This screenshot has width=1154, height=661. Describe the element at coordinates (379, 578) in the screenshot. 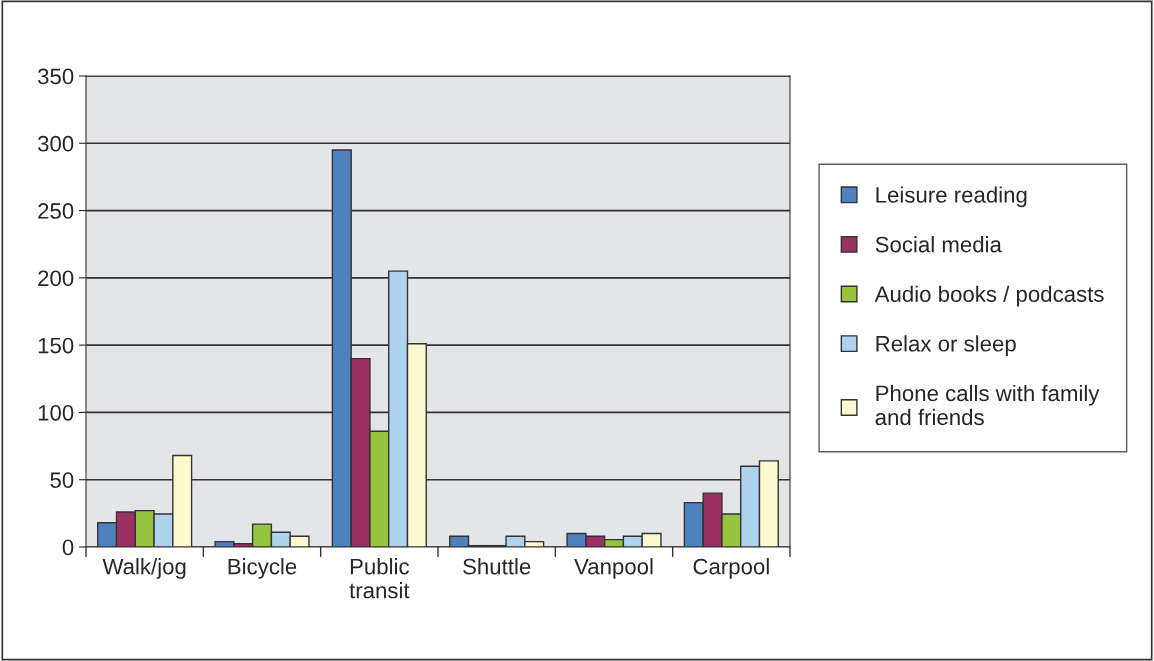

I see `x-tick-label: Public transit` at that location.